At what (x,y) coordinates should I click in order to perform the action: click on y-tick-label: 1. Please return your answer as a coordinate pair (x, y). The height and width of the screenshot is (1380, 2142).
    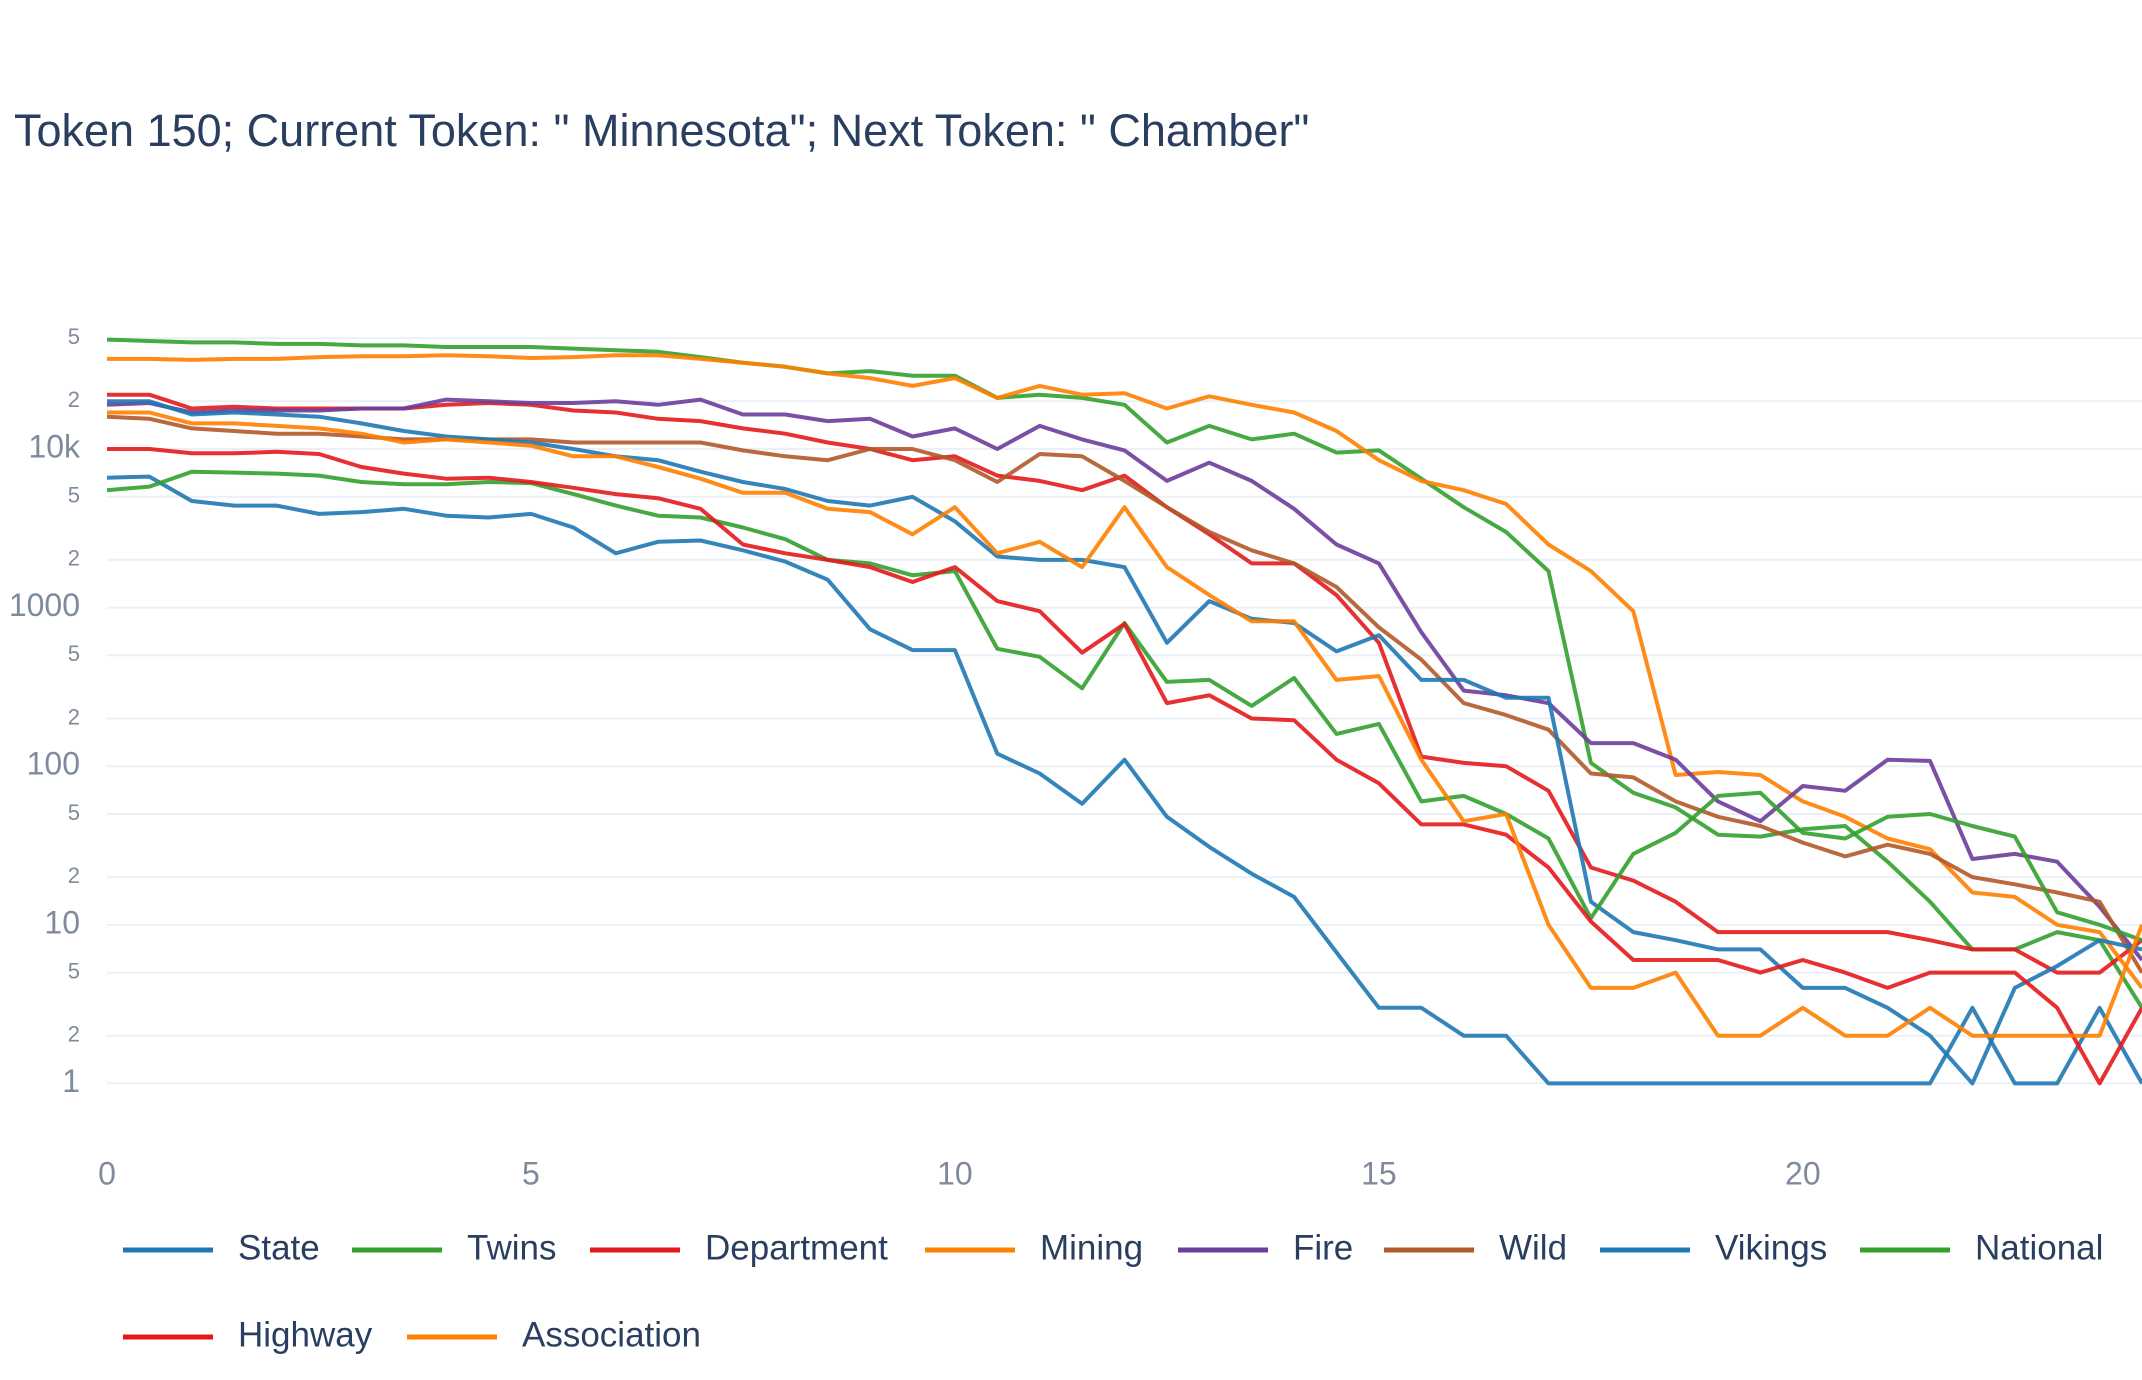
    Looking at the image, I should click on (71, 1081).